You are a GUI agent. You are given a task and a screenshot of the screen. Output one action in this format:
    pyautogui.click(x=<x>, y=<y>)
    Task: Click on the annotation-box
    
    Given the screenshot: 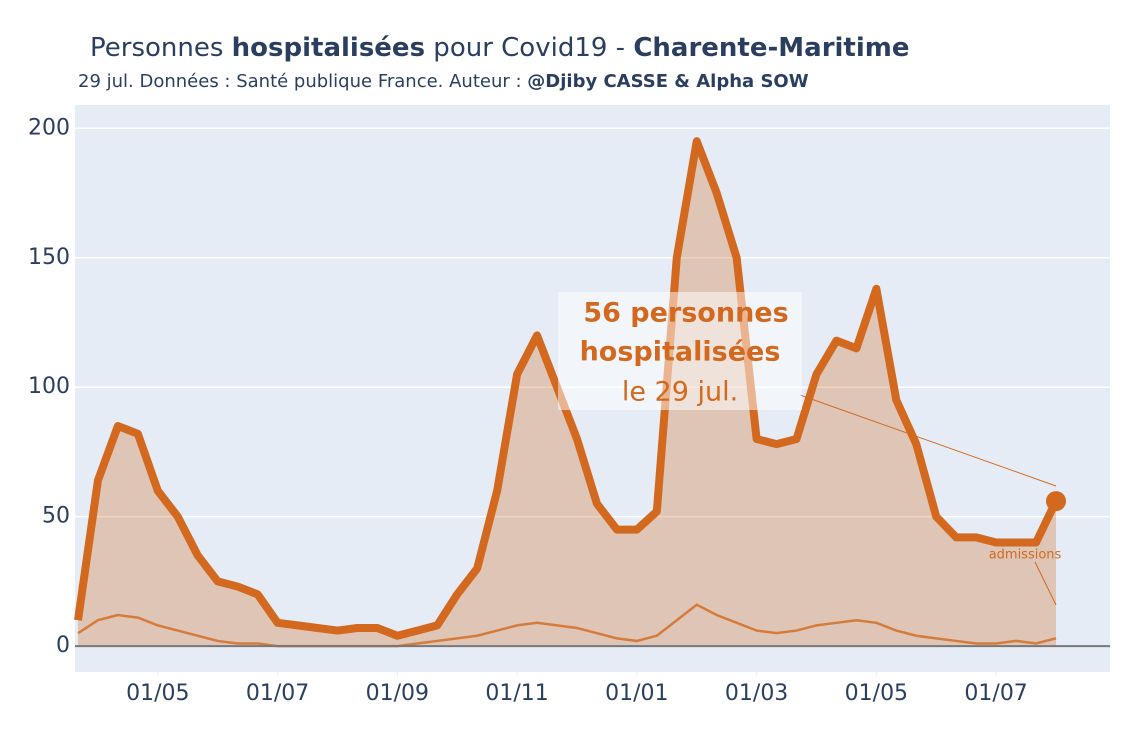 What is the action you would take?
    pyautogui.click(x=680, y=351)
    